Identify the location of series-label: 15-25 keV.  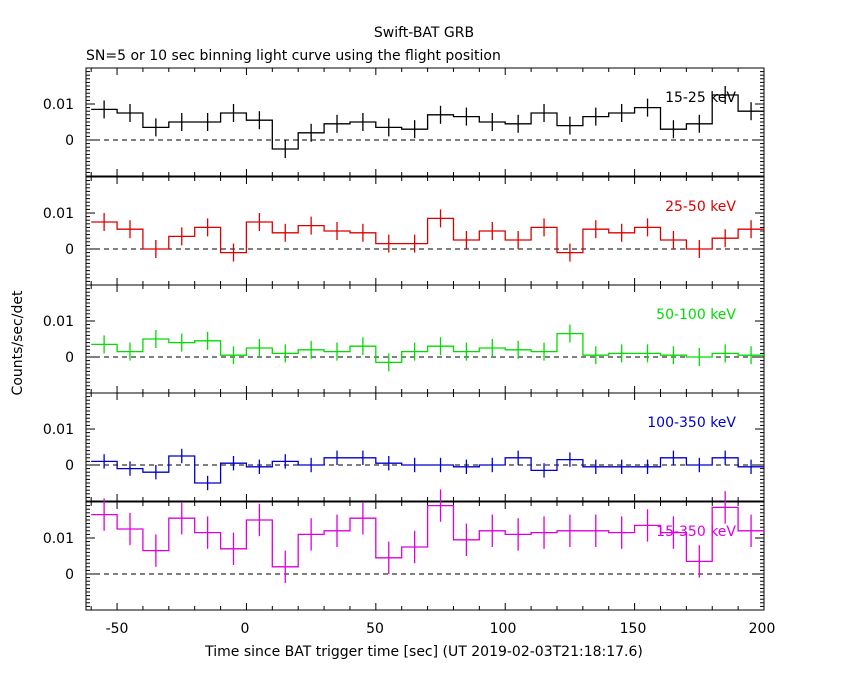
(700, 98).